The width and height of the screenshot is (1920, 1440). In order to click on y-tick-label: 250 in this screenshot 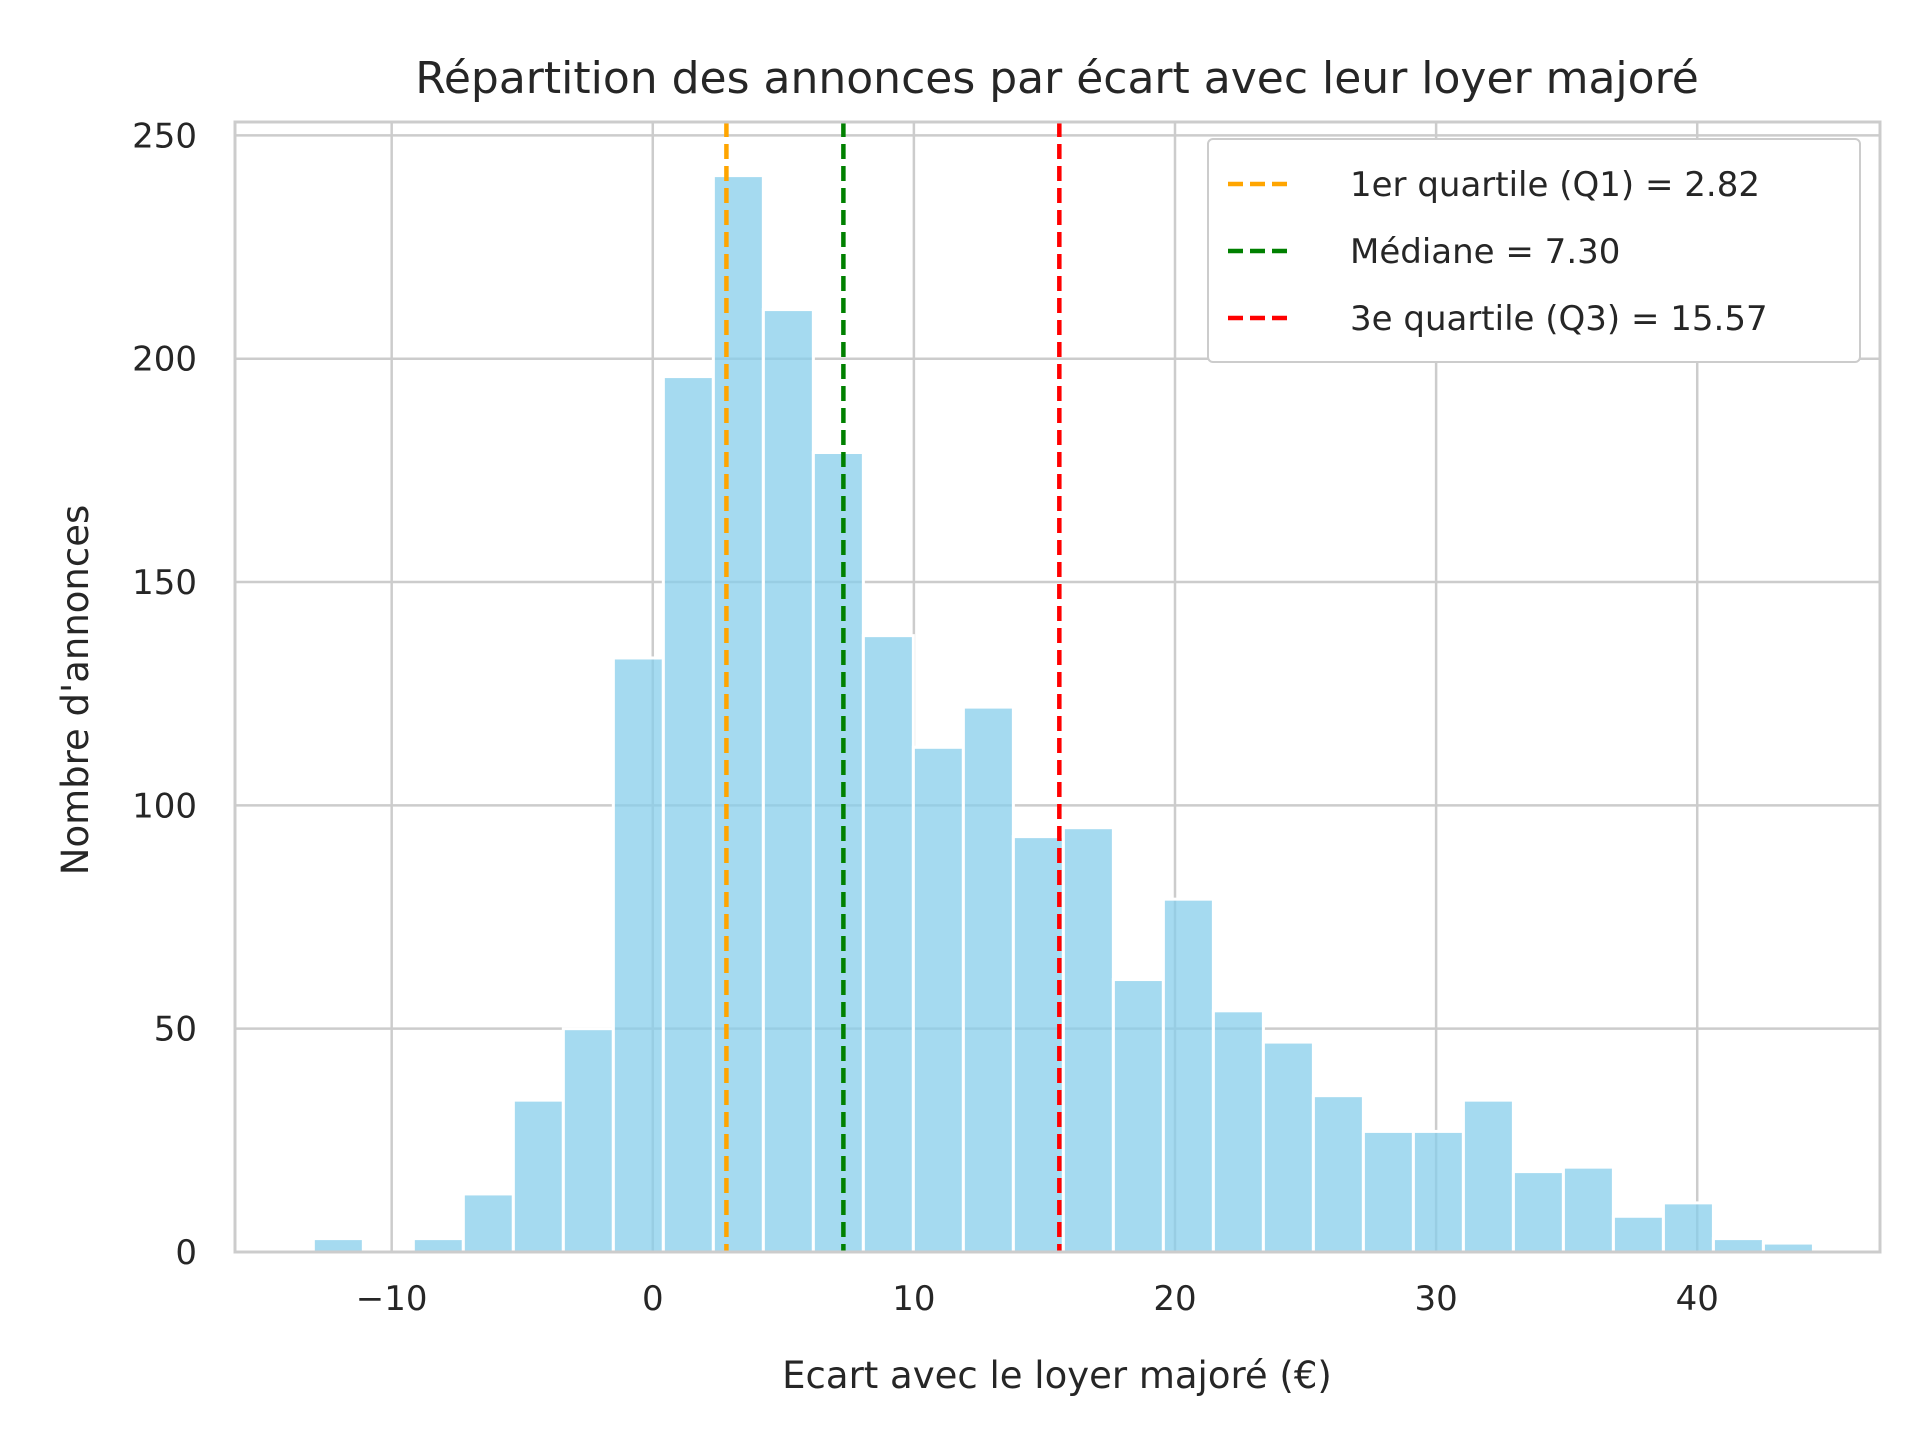, I will do `click(164, 136)`.